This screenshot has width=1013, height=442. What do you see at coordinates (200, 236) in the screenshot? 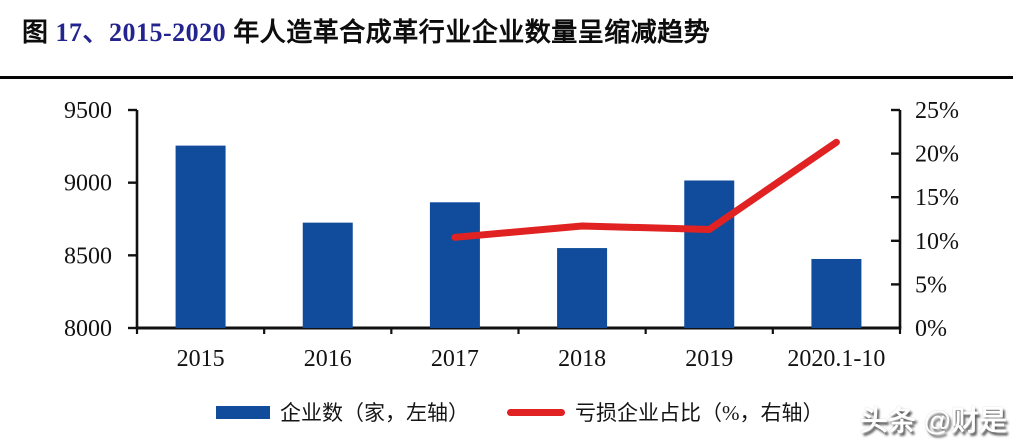
I see `bar-2015` at bounding box center [200, 236].